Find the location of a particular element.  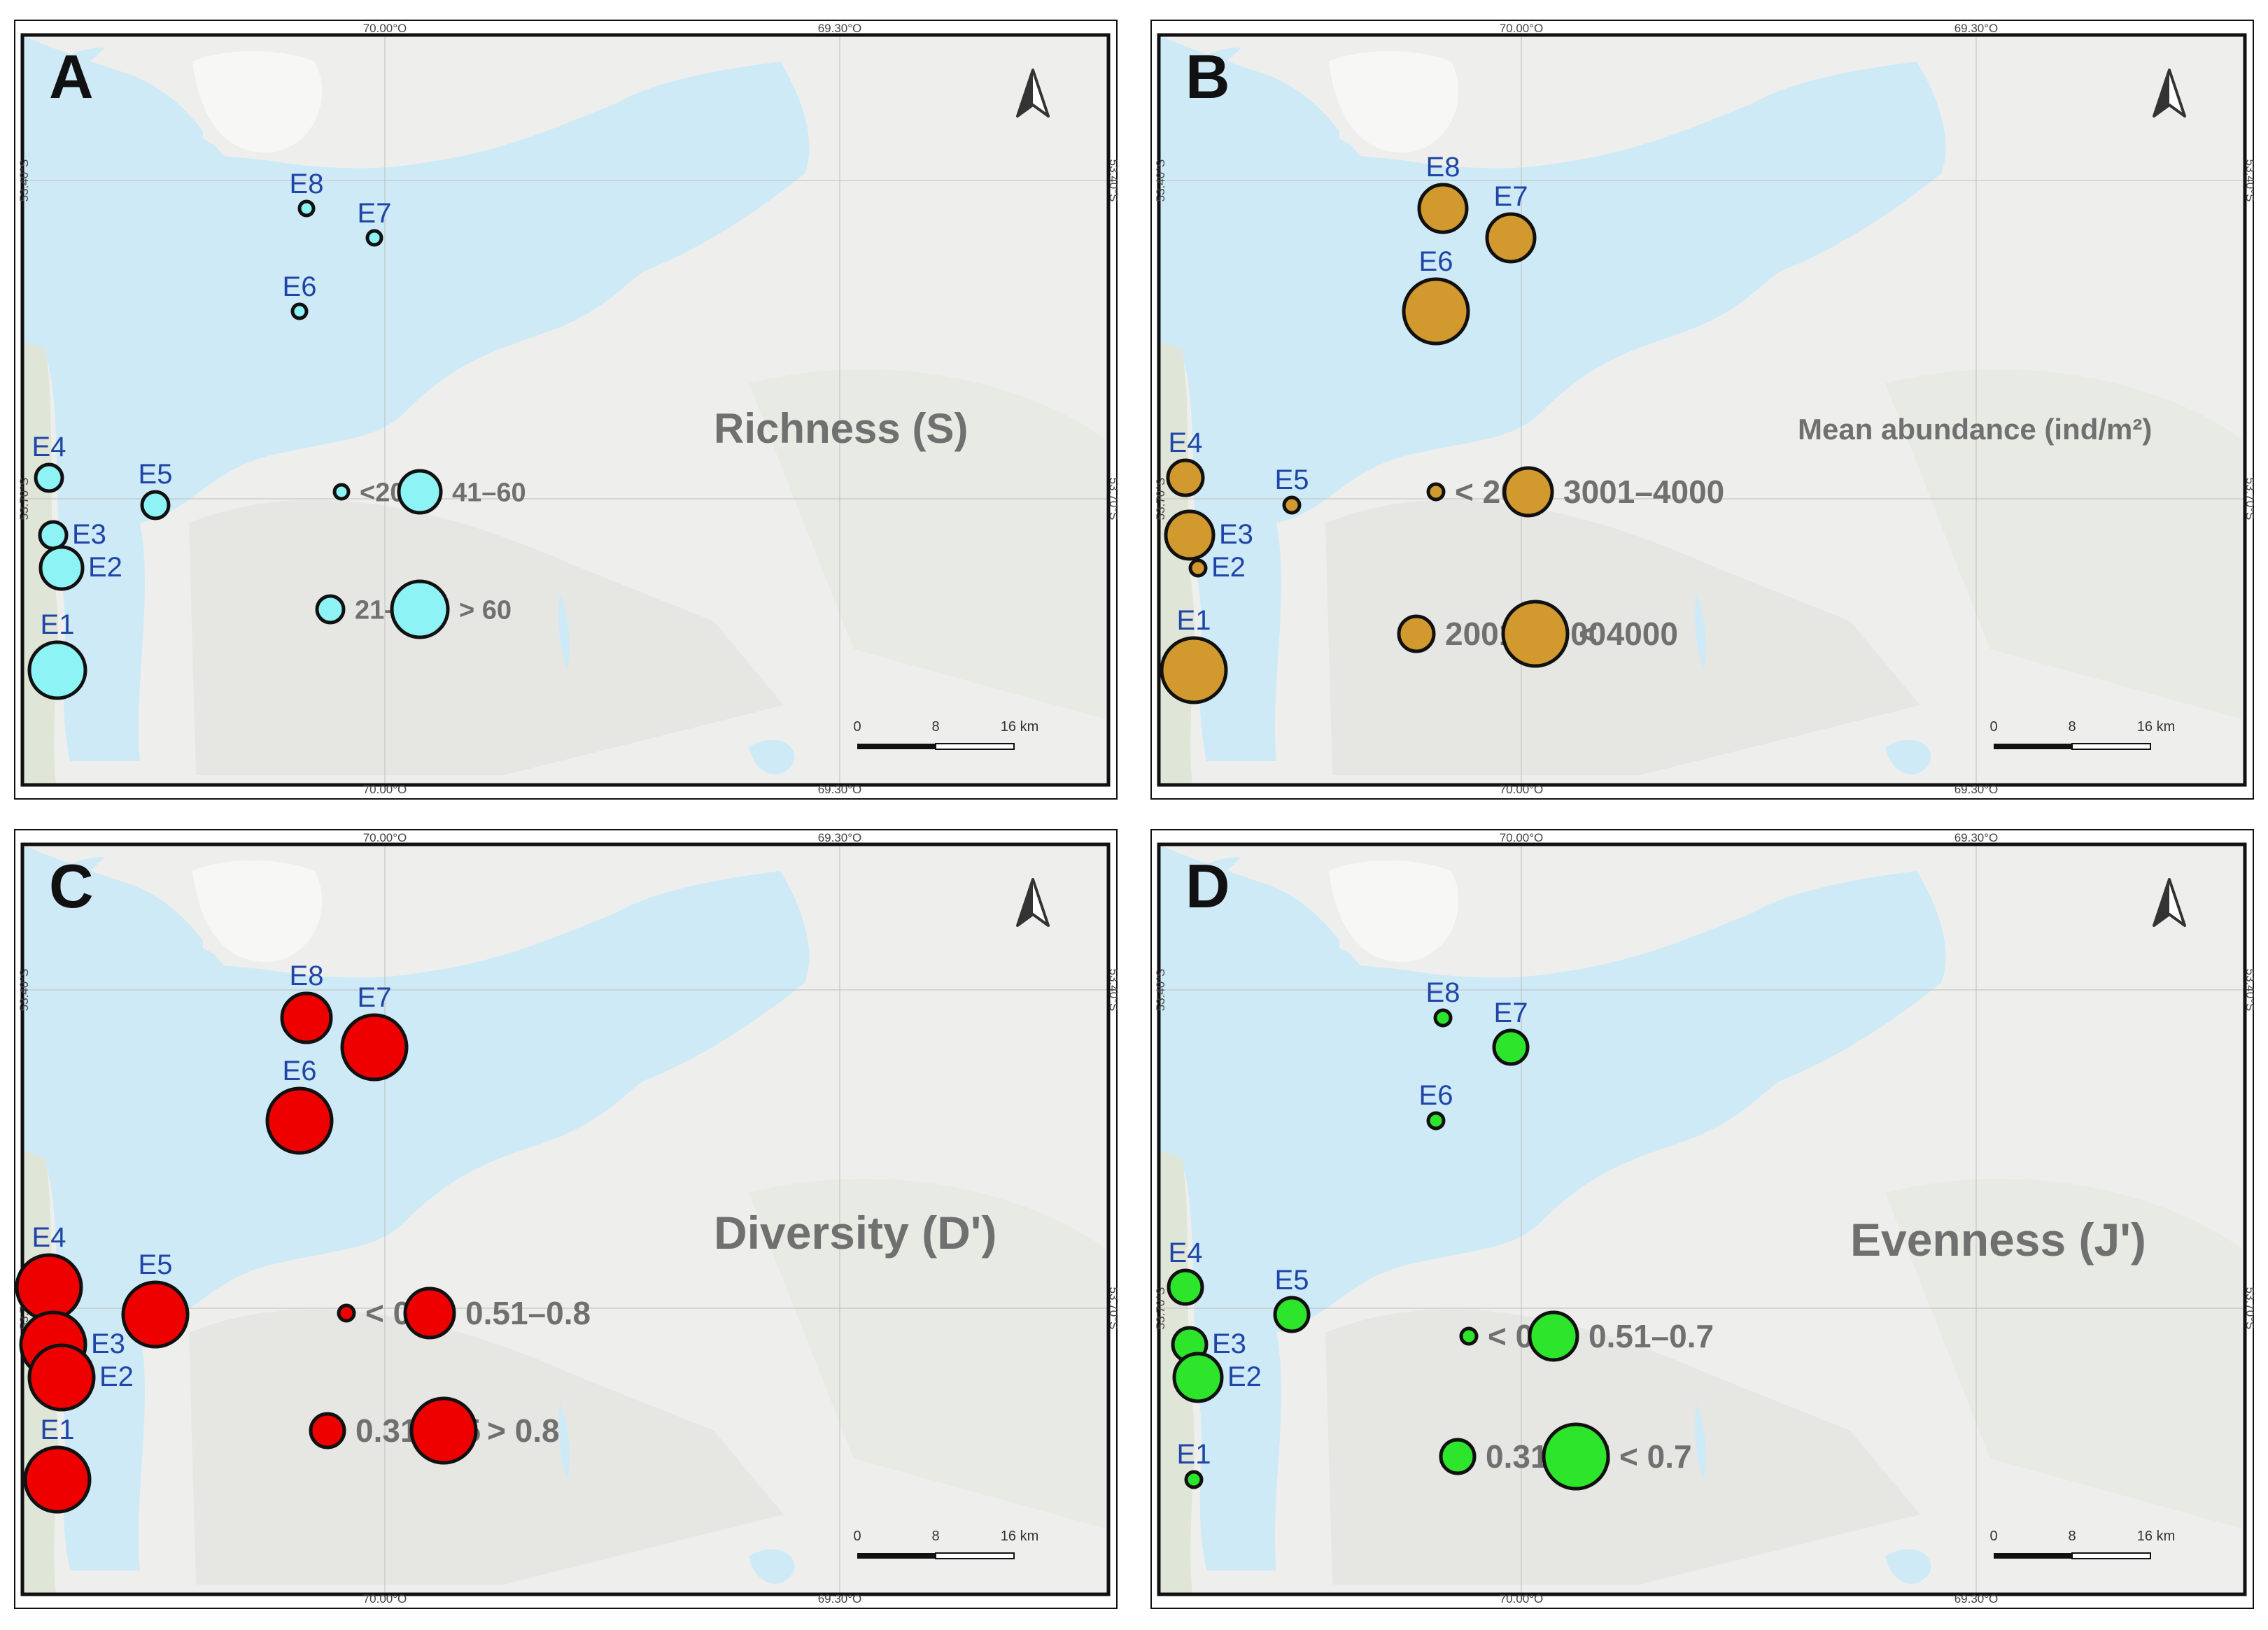

legend-label-4: > 0.8 is located at coordinates (523, 1430).